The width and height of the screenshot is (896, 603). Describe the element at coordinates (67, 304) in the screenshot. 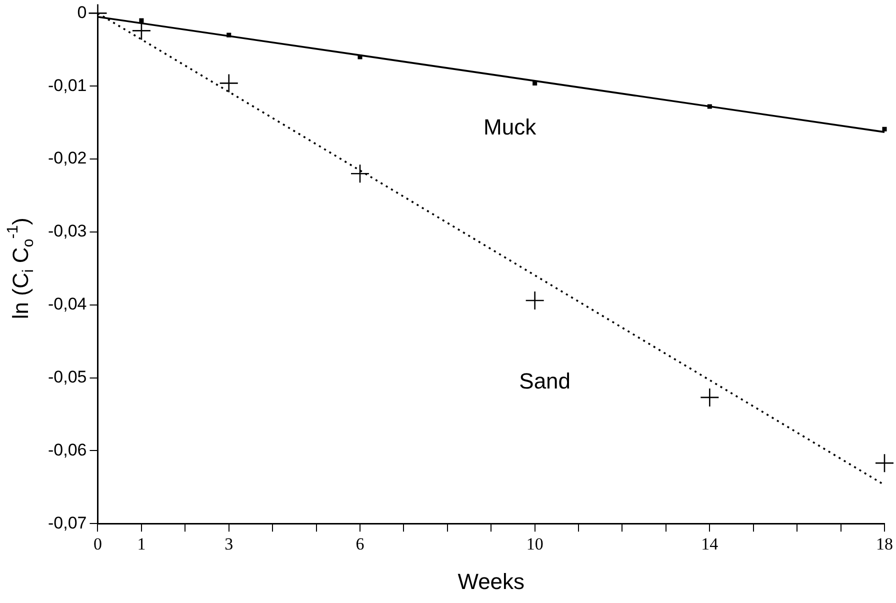

I see `y-tick-label: -0,04` at that location.